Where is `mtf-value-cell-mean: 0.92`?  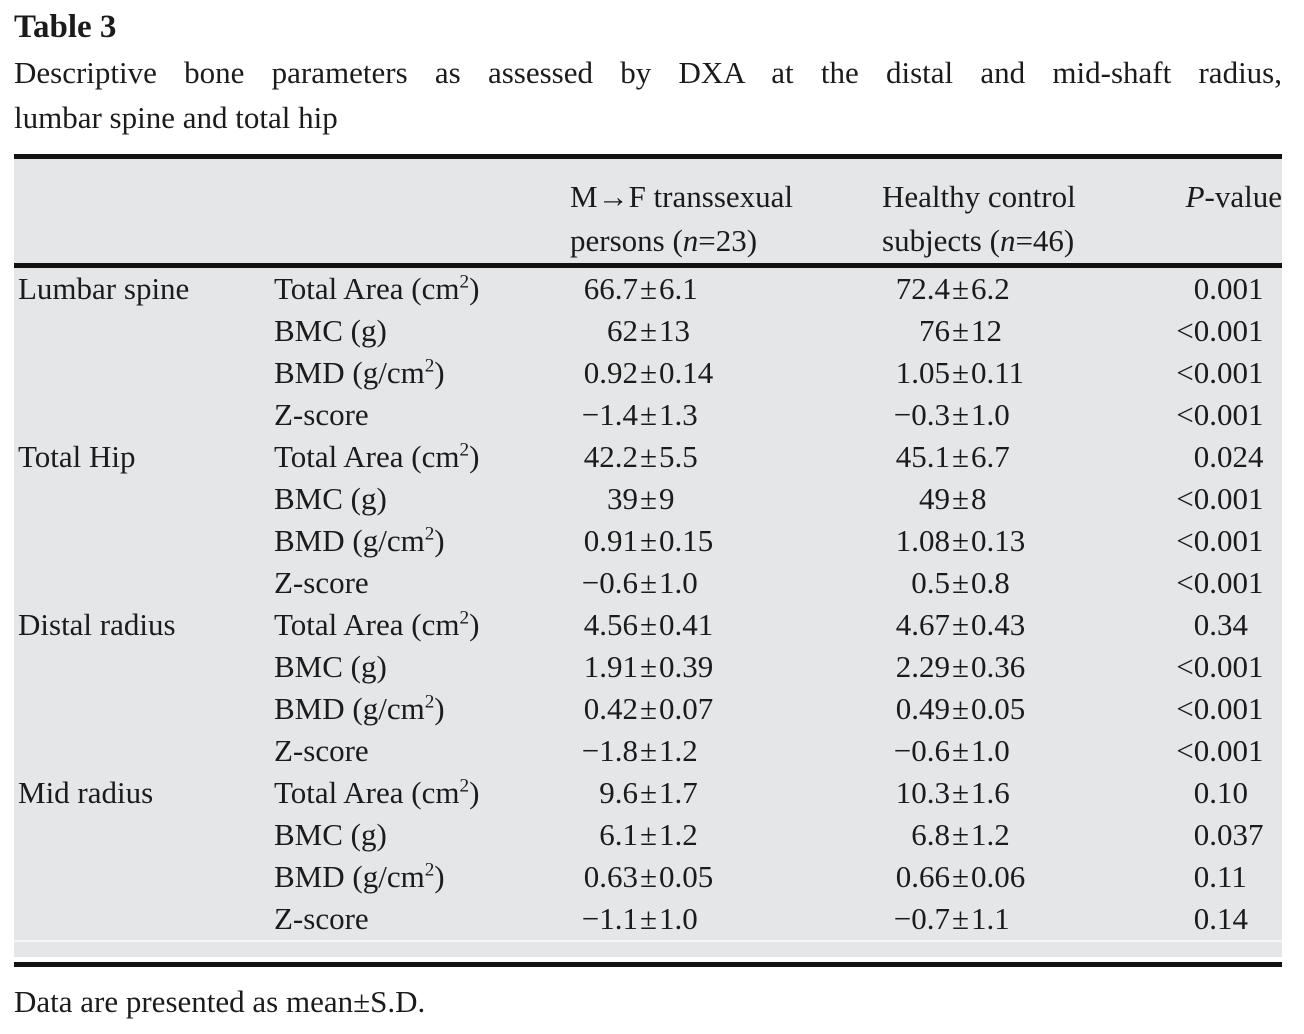
mtf-value-cell-mean: 0.92 is located at coordinates (610, 372).